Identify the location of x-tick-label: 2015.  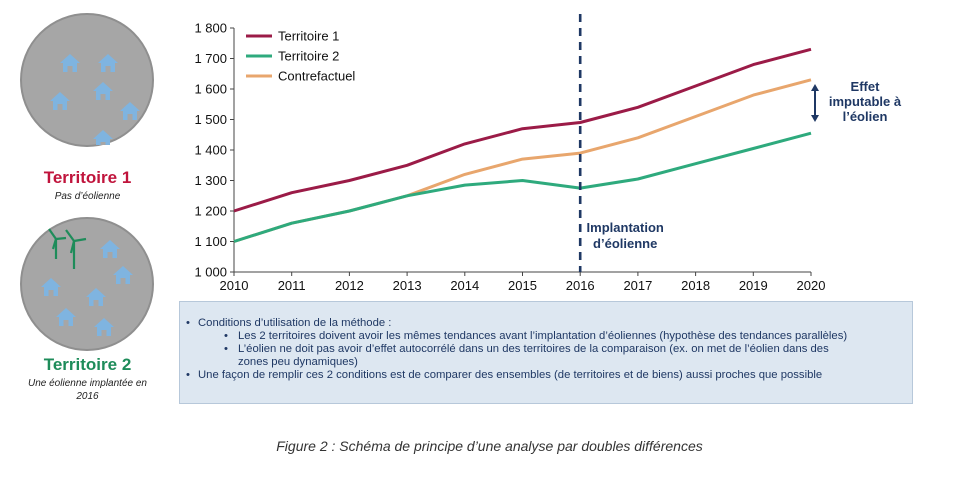
(522, 285).